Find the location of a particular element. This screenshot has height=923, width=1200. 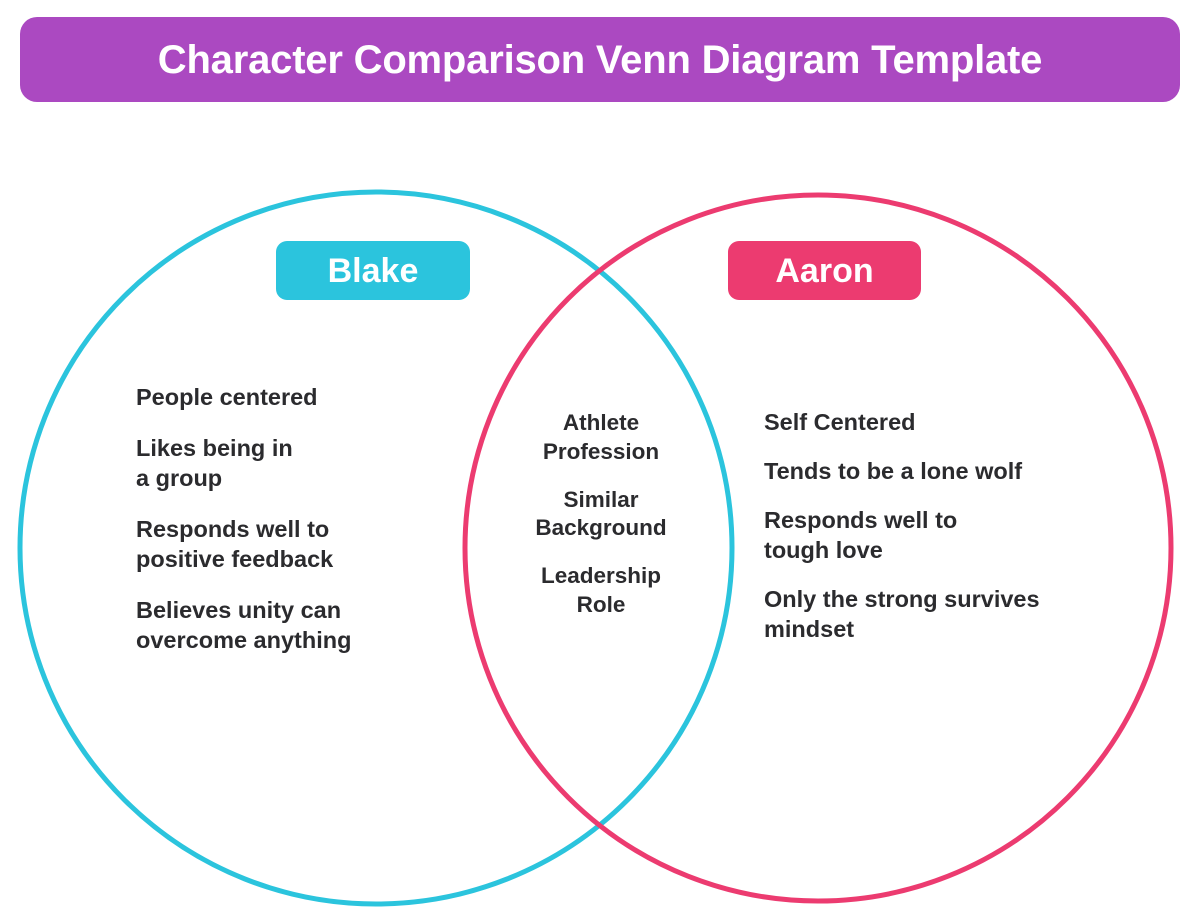

badge-aaron: Aaron is located at coordinates (824, 270).